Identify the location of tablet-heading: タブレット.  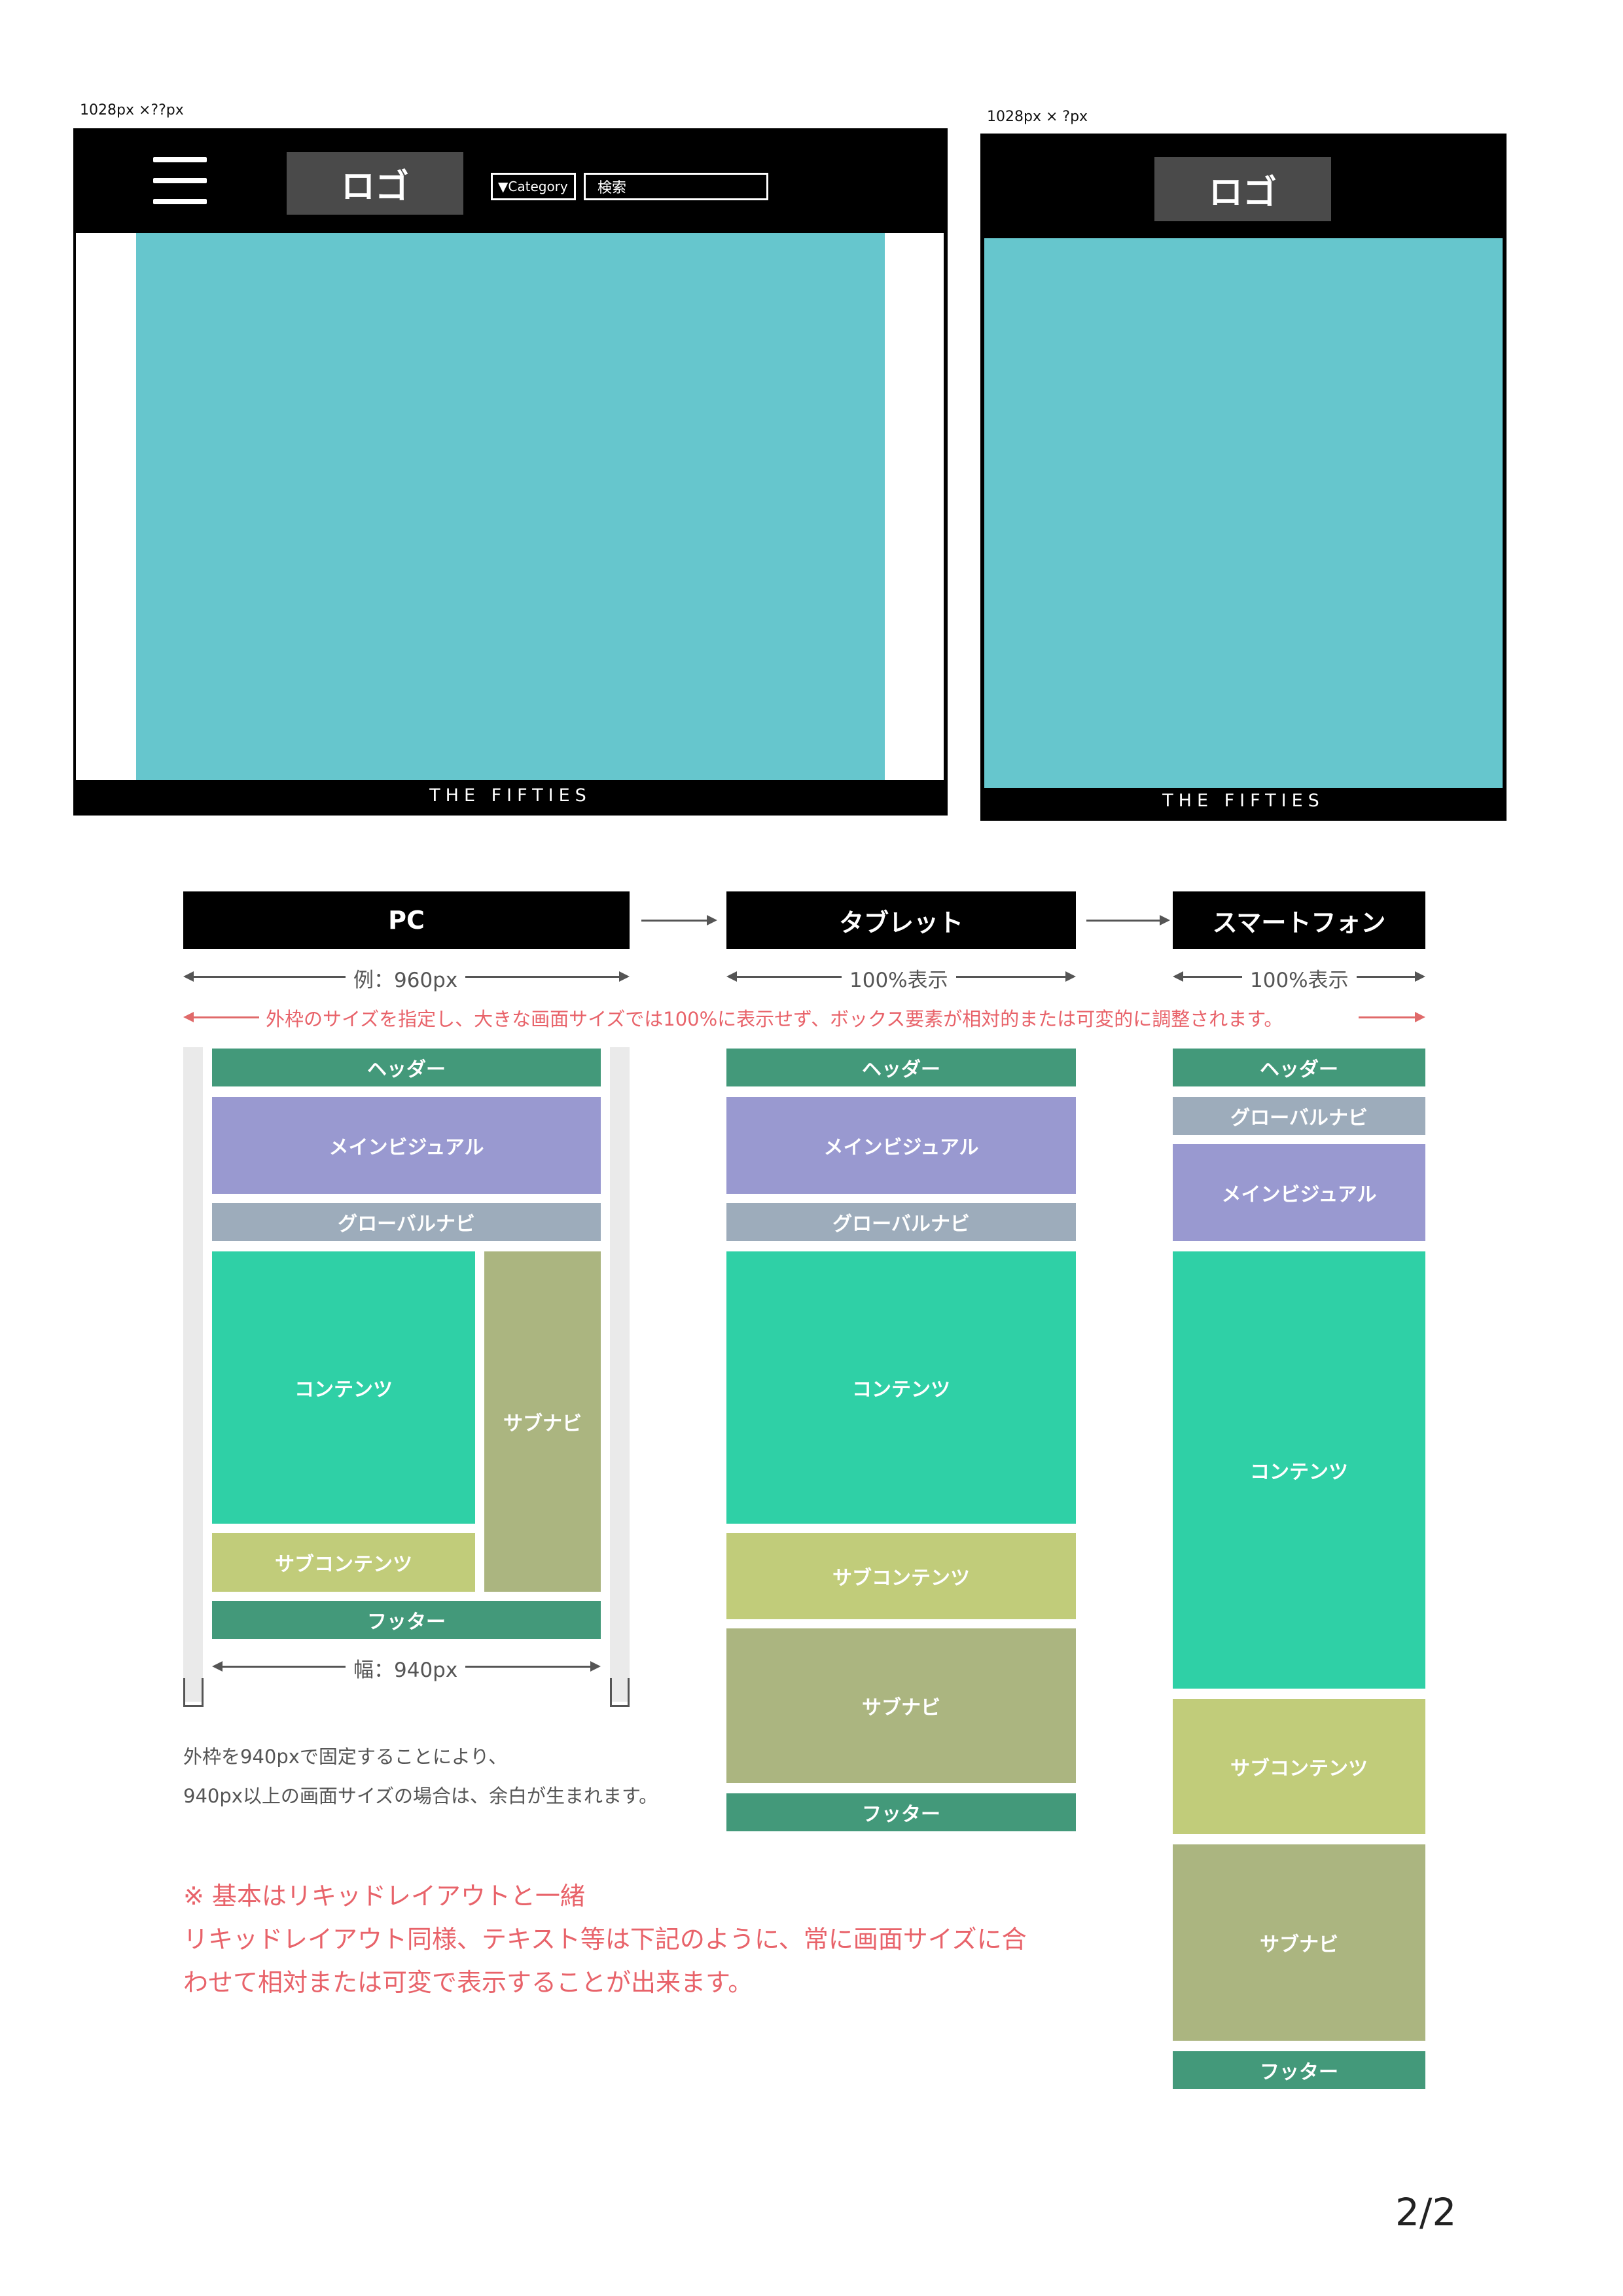
(901, 920).